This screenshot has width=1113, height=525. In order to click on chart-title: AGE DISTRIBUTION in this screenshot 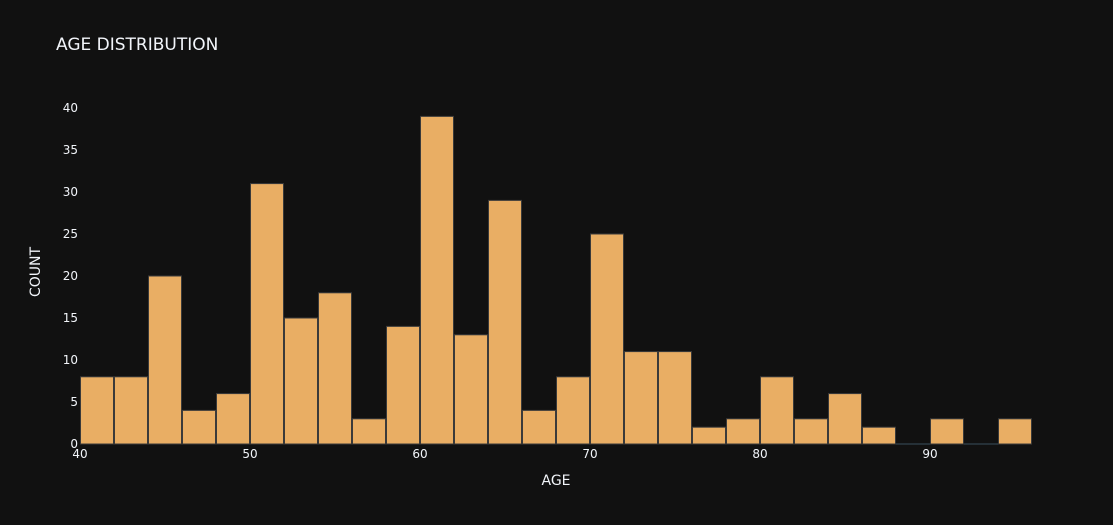, I will do `click(137, 45)`.